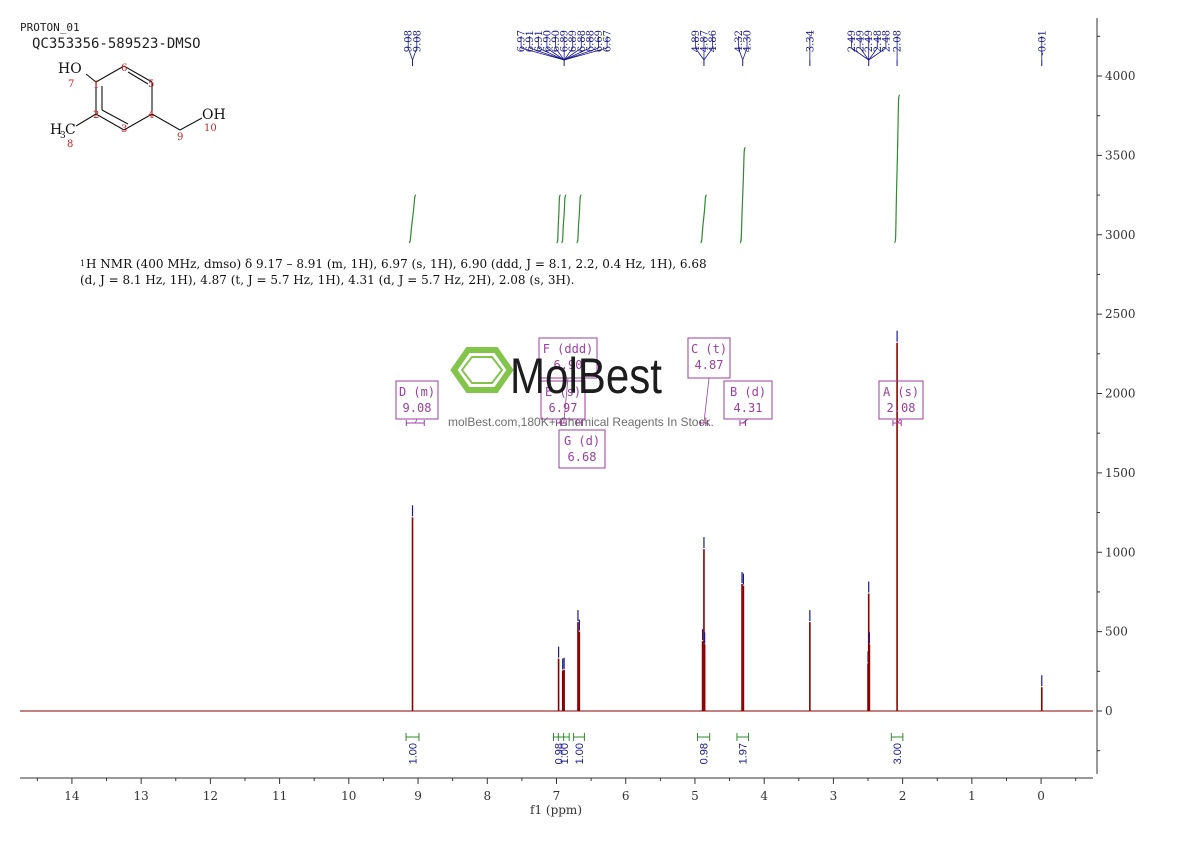 Image resolution: width=1190 pixels, height=845 pixels. Describe the element at coordinates (599, 41) in the screenshot. I see `peak-label: 6.69` at that location.